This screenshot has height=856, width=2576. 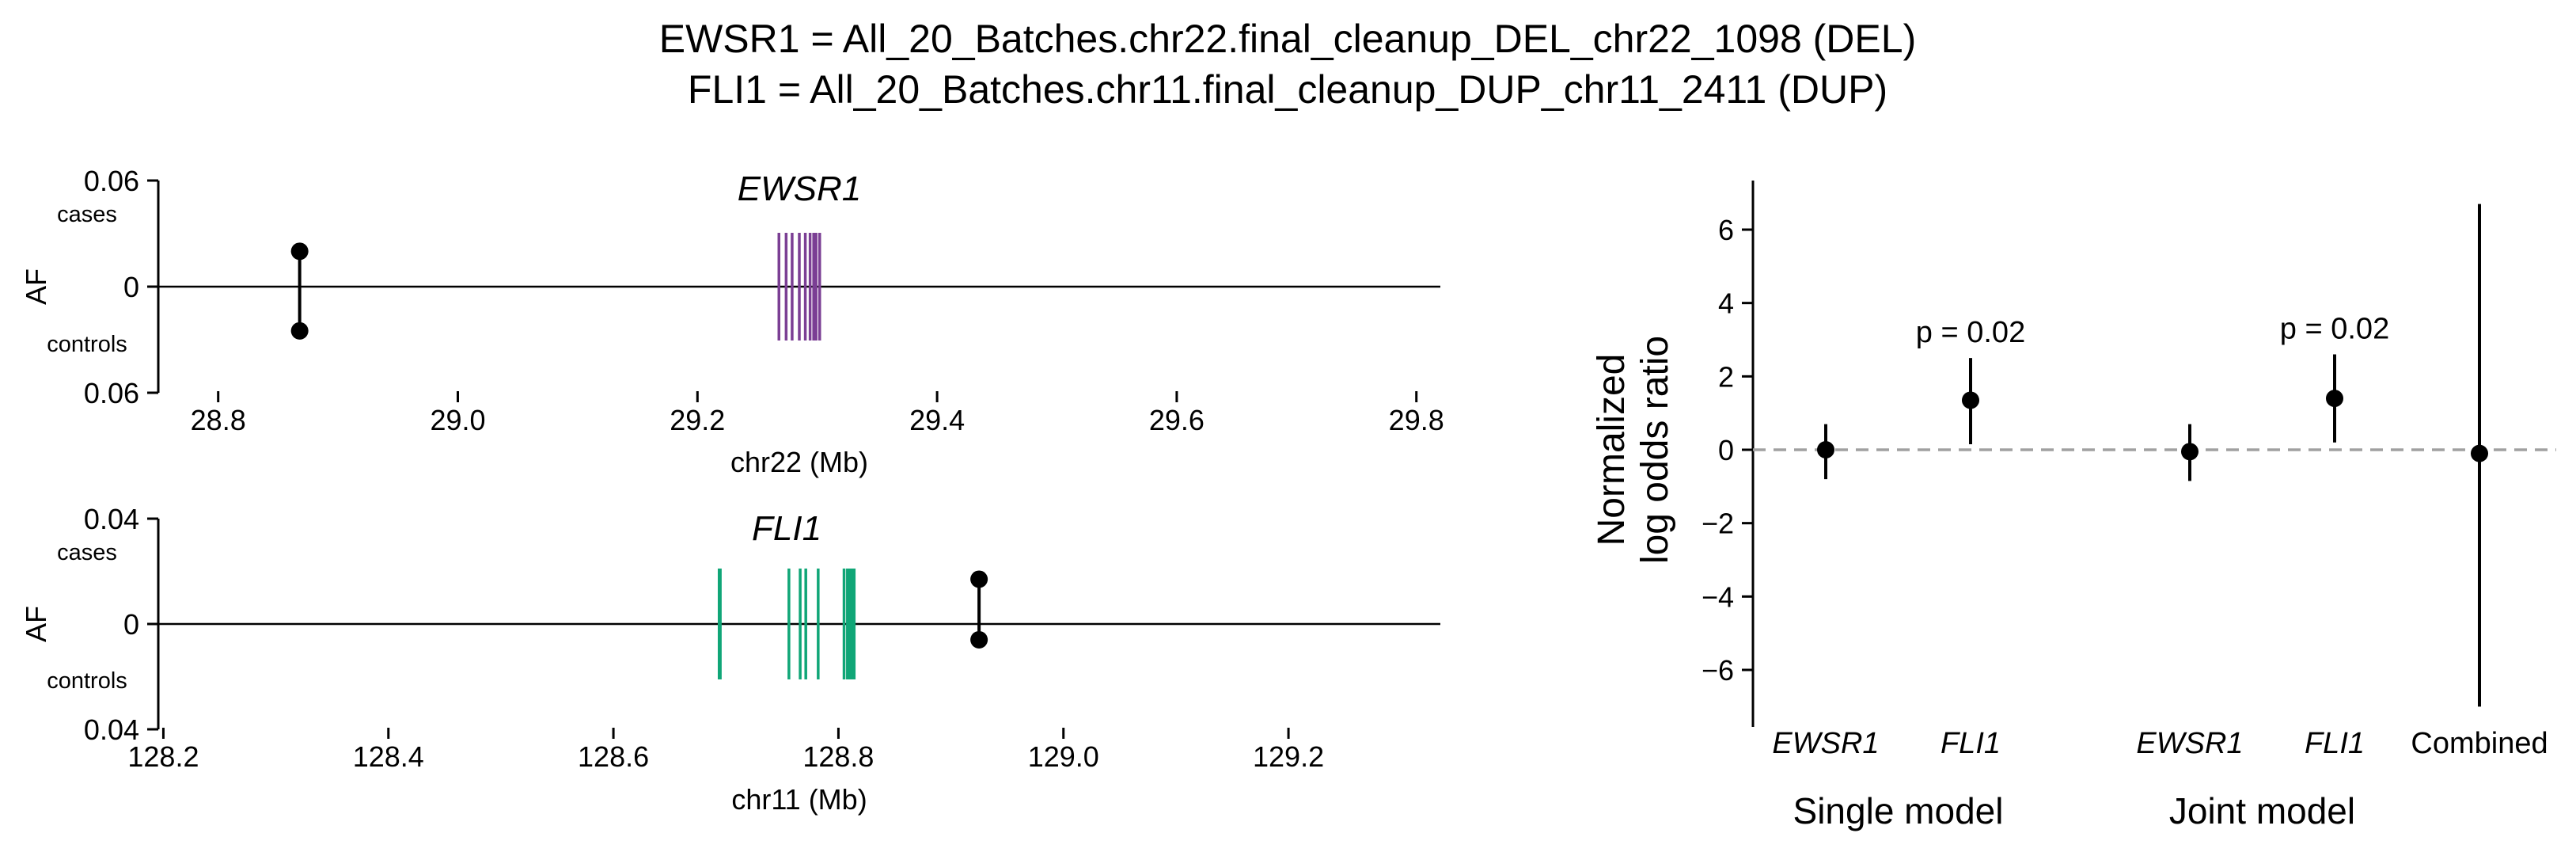 I want to click on x-tick-label: 128.2, so click(x=163, y=756).